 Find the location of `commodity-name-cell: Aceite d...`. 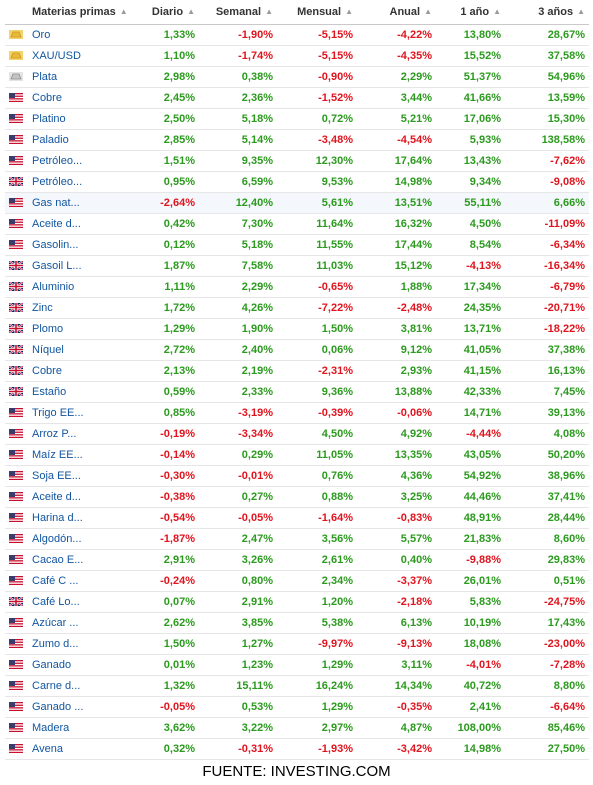

commodity-name-cell: Aceite d... is located at coordinates (71, 497).